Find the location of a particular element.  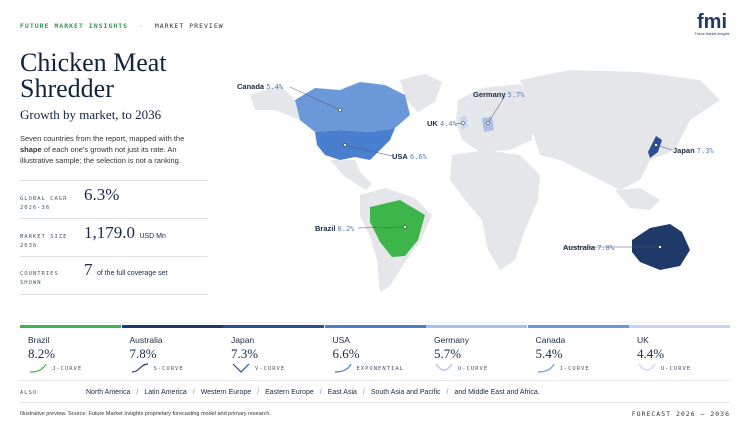

logo-mark: fmi is located at coordinates (712, 22).